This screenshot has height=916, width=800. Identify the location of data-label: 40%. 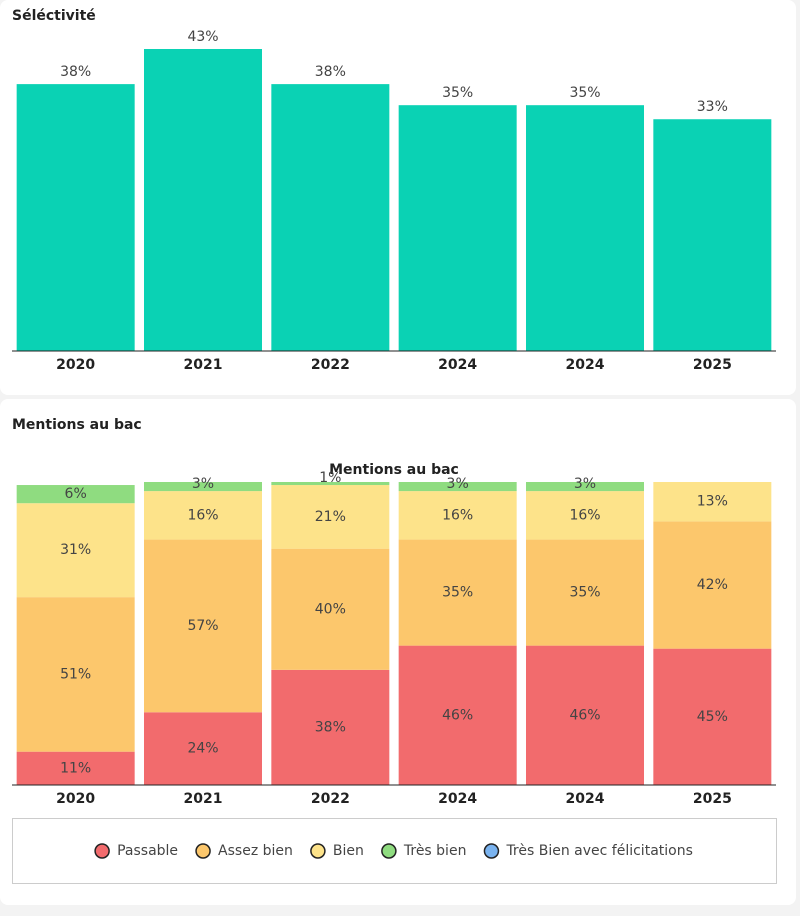
(330, 609).